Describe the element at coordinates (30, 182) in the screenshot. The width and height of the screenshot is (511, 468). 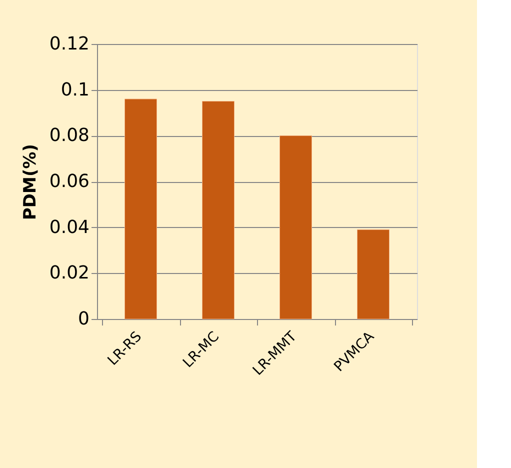
I see `y-axis-title: PDM(%)` at that location.